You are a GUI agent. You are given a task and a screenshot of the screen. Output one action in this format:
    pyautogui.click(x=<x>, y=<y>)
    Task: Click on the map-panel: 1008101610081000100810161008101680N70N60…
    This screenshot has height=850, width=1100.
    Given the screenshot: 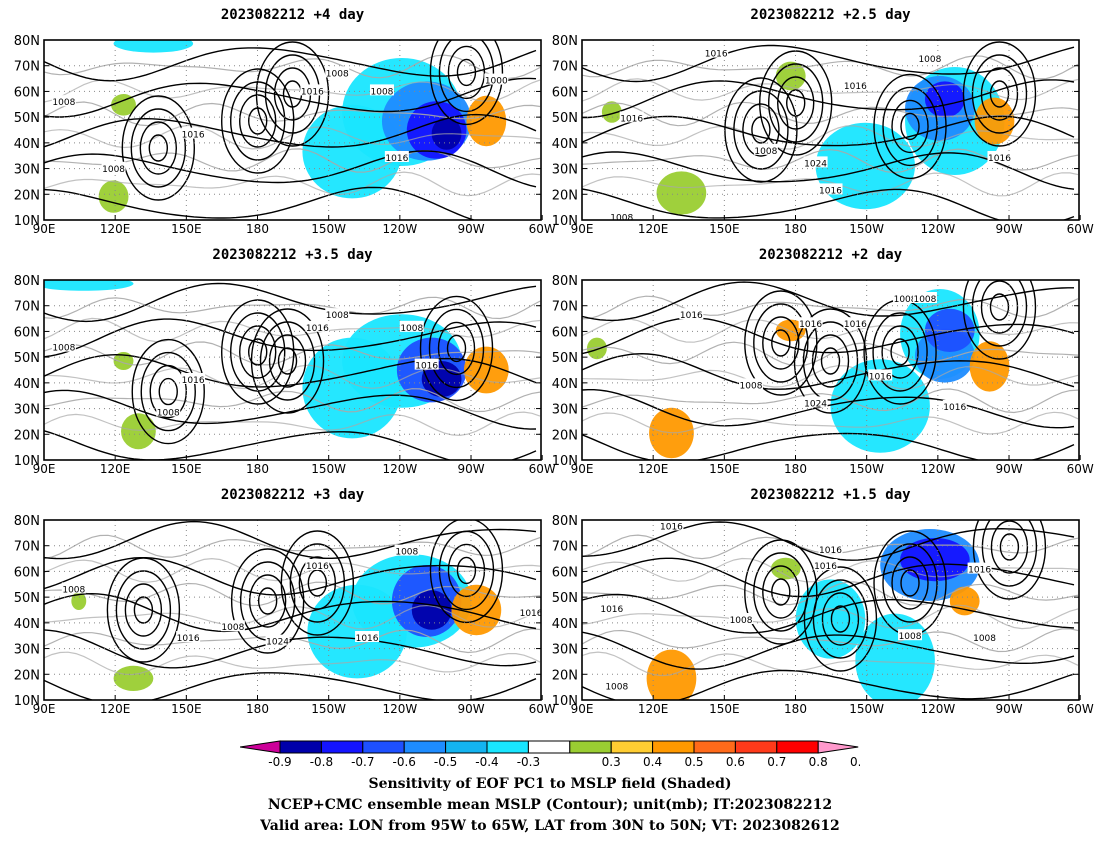 What is the action you would take?
    pyautogui.click(x=285, y=135)
    